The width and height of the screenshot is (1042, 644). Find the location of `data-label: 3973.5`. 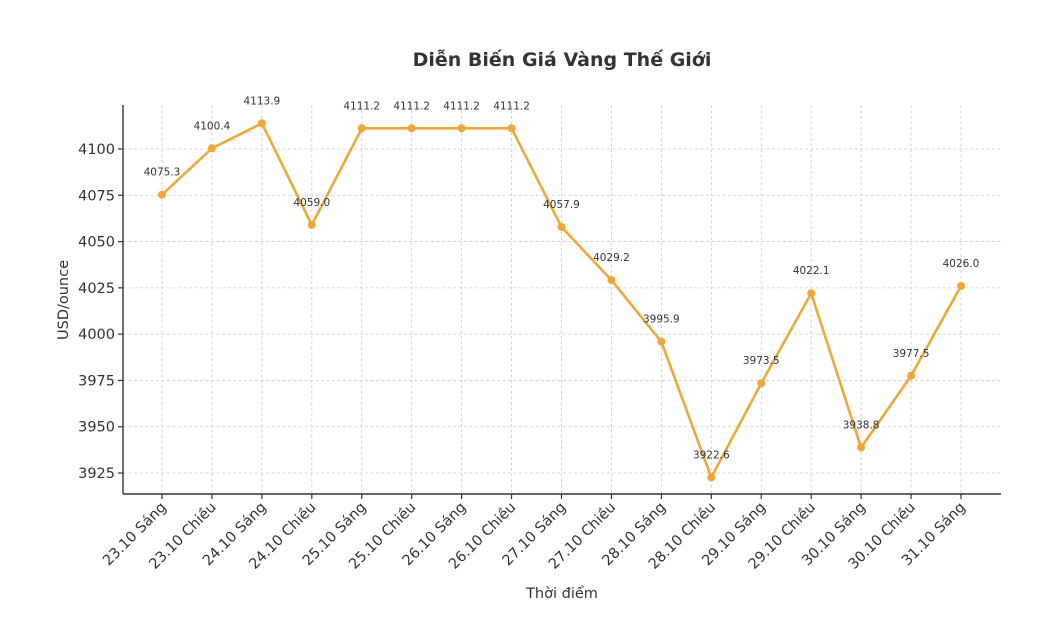

data-label: 3973.5 is located at coordinates (761, 361).